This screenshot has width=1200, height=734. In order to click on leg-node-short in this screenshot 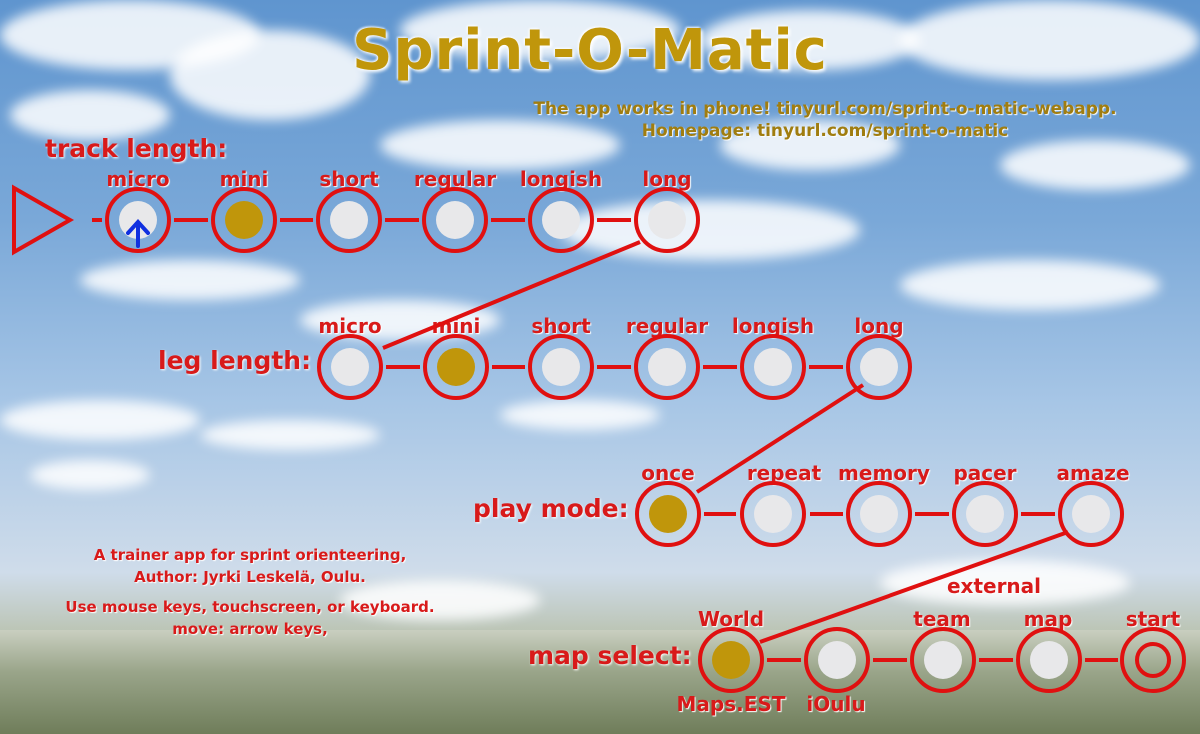, I will do `click(561, 367)`.